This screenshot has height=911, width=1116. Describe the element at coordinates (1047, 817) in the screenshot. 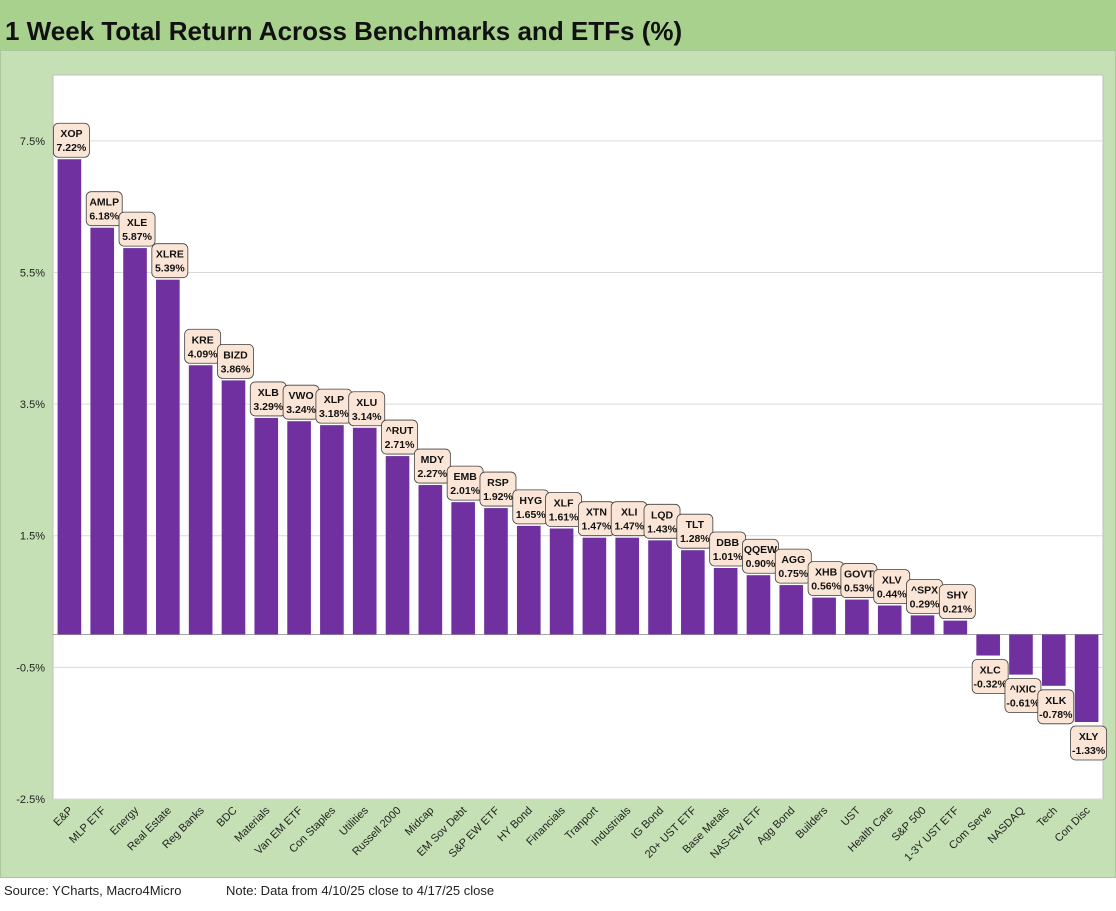

I see `x-category-label: Tech` at that location.